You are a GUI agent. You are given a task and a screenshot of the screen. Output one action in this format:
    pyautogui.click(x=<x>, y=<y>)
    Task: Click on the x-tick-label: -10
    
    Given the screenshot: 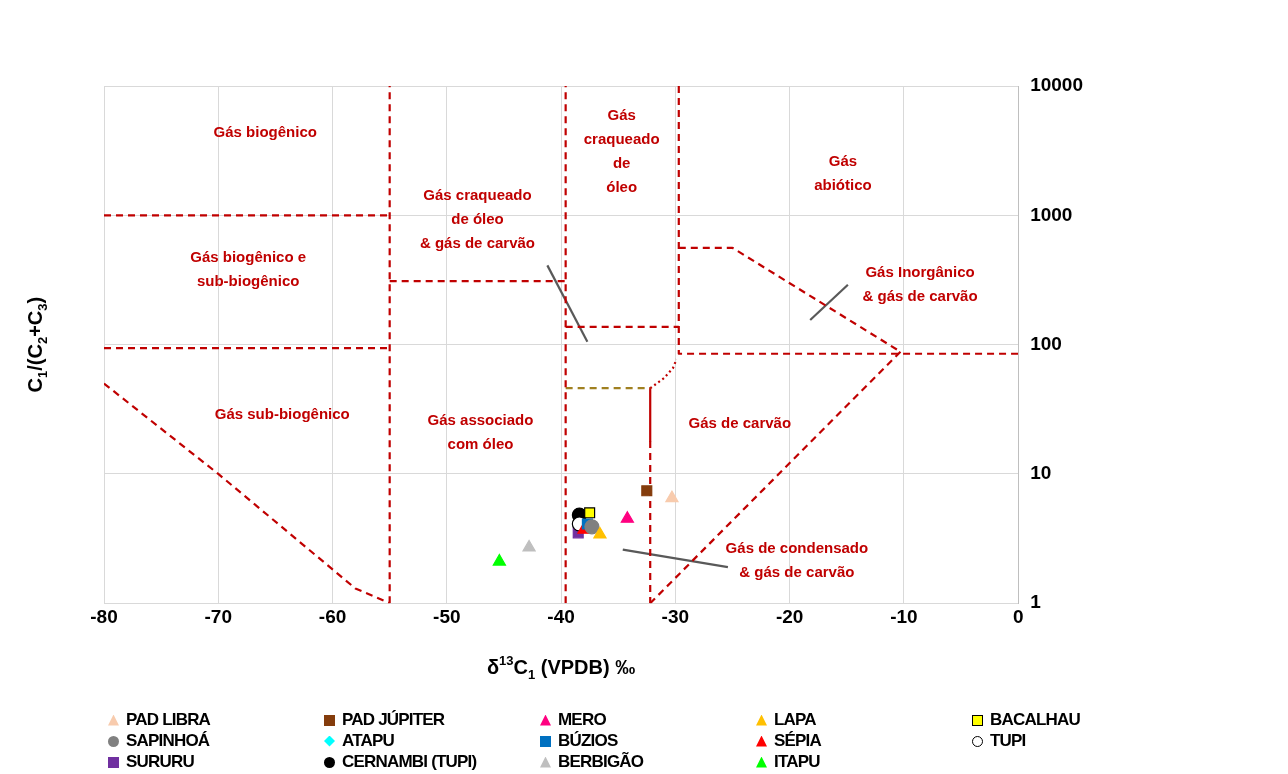 What is the action you would take?
    pyautogui.click(x=904, y=616)
    